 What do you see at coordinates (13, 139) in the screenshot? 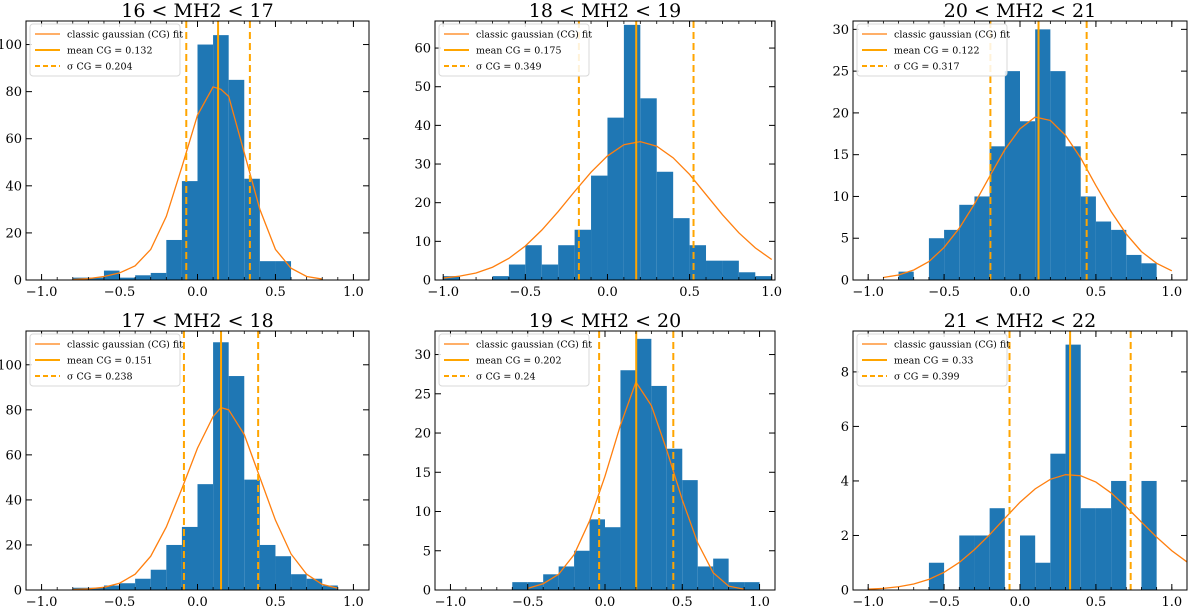
I see `y-tick-label: 60` at bounding box center [13, 139].